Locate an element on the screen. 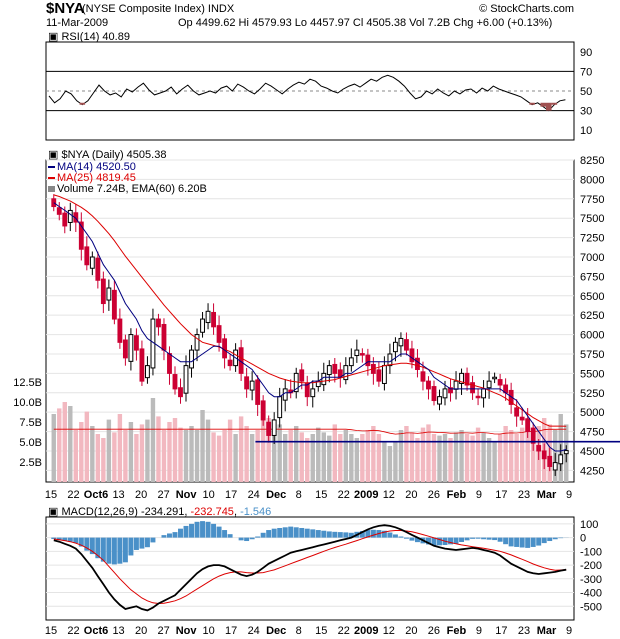 Image resolution: width=620 pixels, height=639 pixels. volume-tick: 2.5B is located at coordinates (30, 463).